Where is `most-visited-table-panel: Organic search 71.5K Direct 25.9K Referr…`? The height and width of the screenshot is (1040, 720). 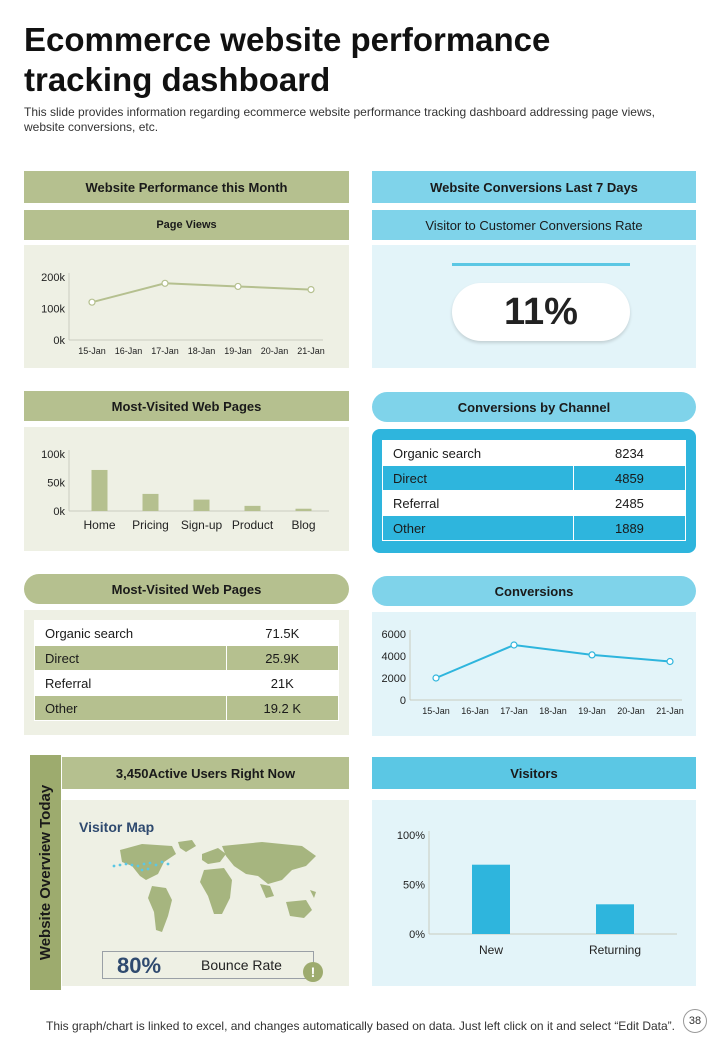 most-visited-table-panel: Organic search 71.5K Direct 25.9K Referr… is located at coordinates (186, 672).